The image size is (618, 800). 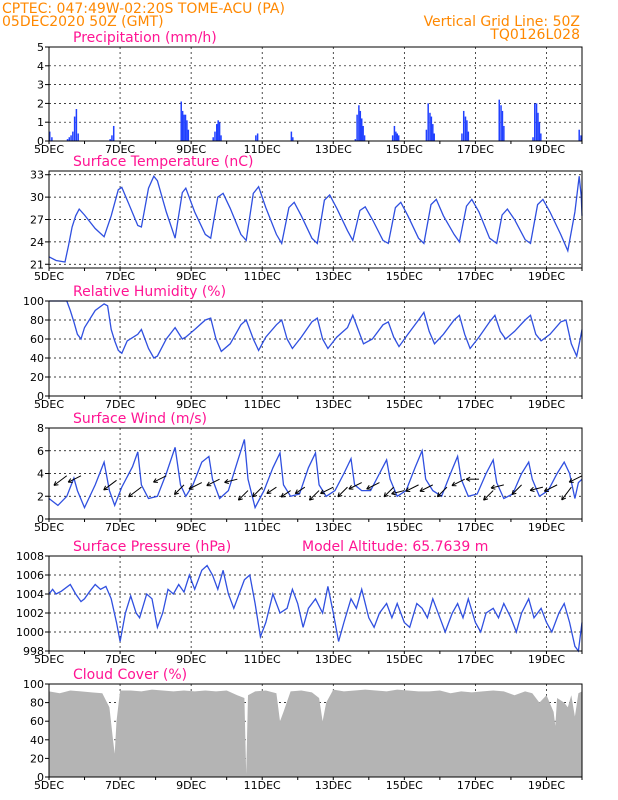 What do you see at coordinates (546, 785) in the screenshot?
I see `cloud-x-tick: 19DEC` at bounding box center [546, 785].